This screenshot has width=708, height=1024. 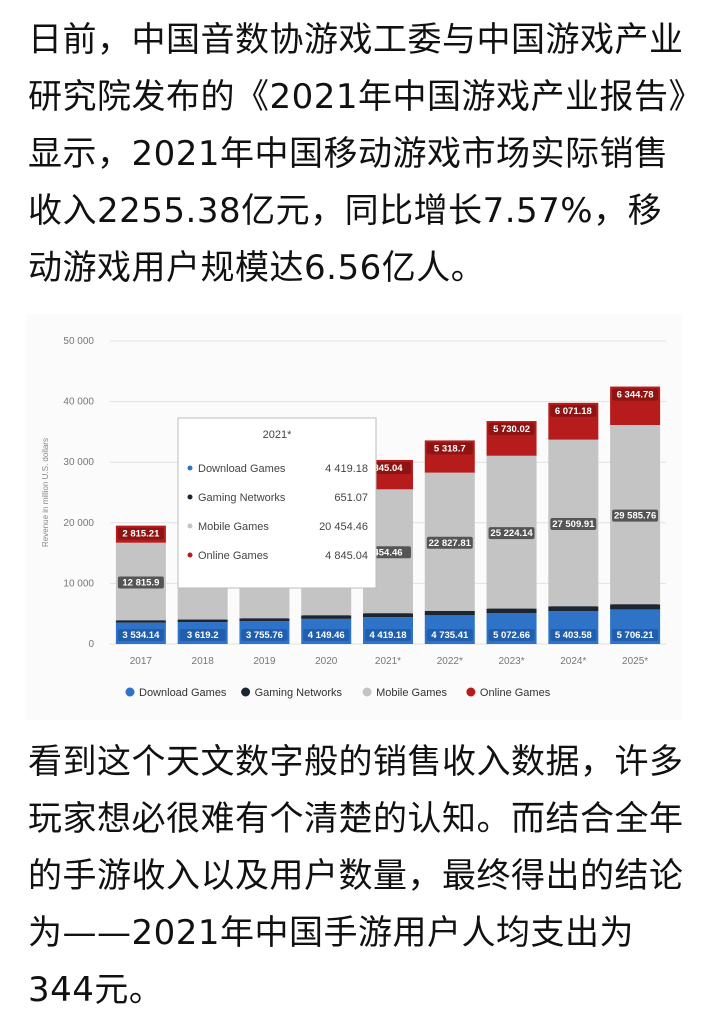 I want to click on tooltip-box, so click(x=277, y=503).